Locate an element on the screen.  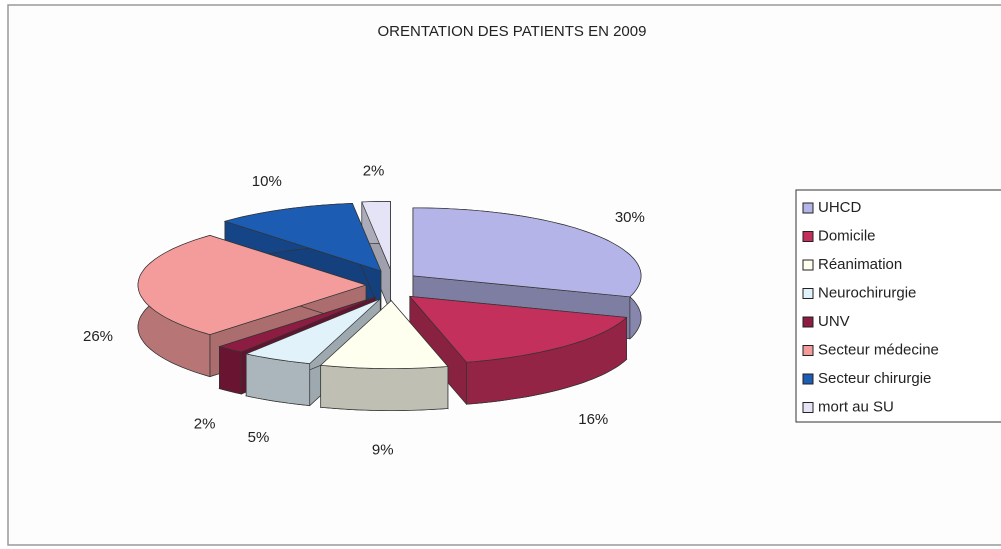
chart-title: ORENTATION DES PATIENTS EN 2009 is located at coordinates (512, 31).